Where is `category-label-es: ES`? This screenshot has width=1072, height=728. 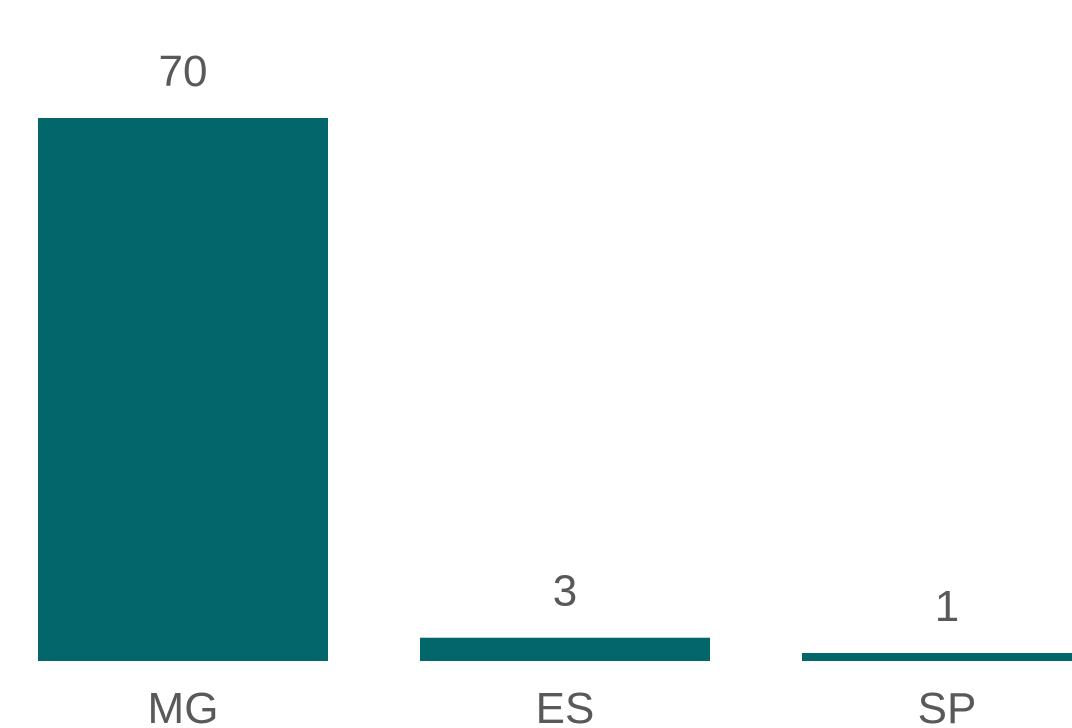
category-label-es: ES is located at coordinates (565, 706).